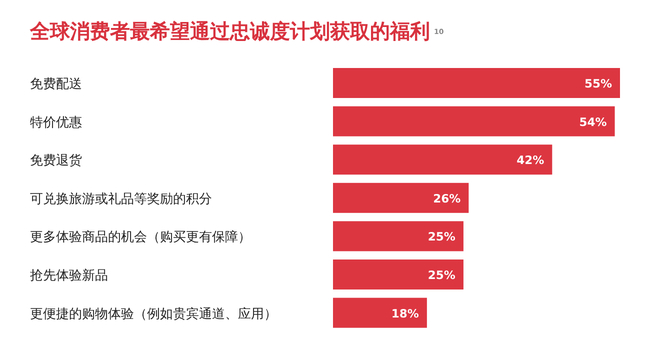  I want to click on data-label: 26%, so click(447, 198).